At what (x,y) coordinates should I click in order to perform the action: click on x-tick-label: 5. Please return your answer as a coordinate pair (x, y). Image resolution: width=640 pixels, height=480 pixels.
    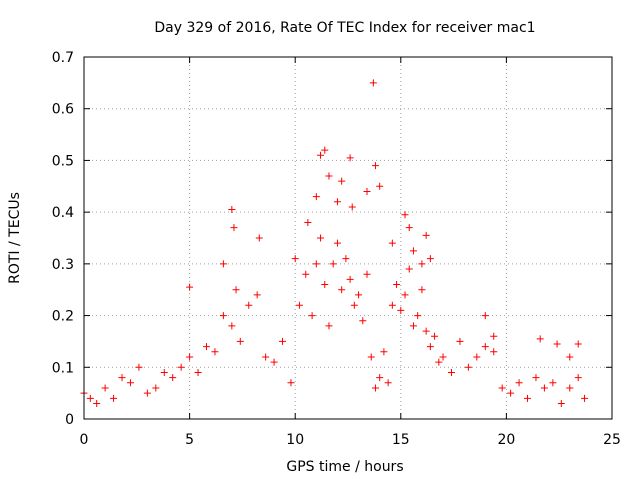
    Looking at the image, I should click on (189, 440).